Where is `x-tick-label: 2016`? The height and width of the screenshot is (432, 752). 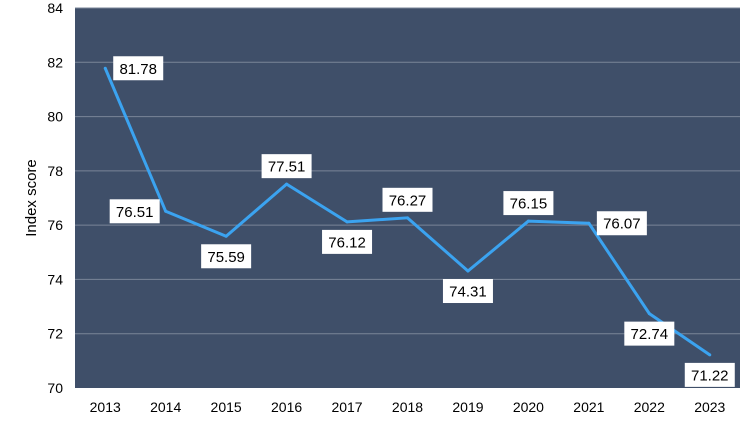
x-tick-label: 2016 is located at coordinates (286, 407).